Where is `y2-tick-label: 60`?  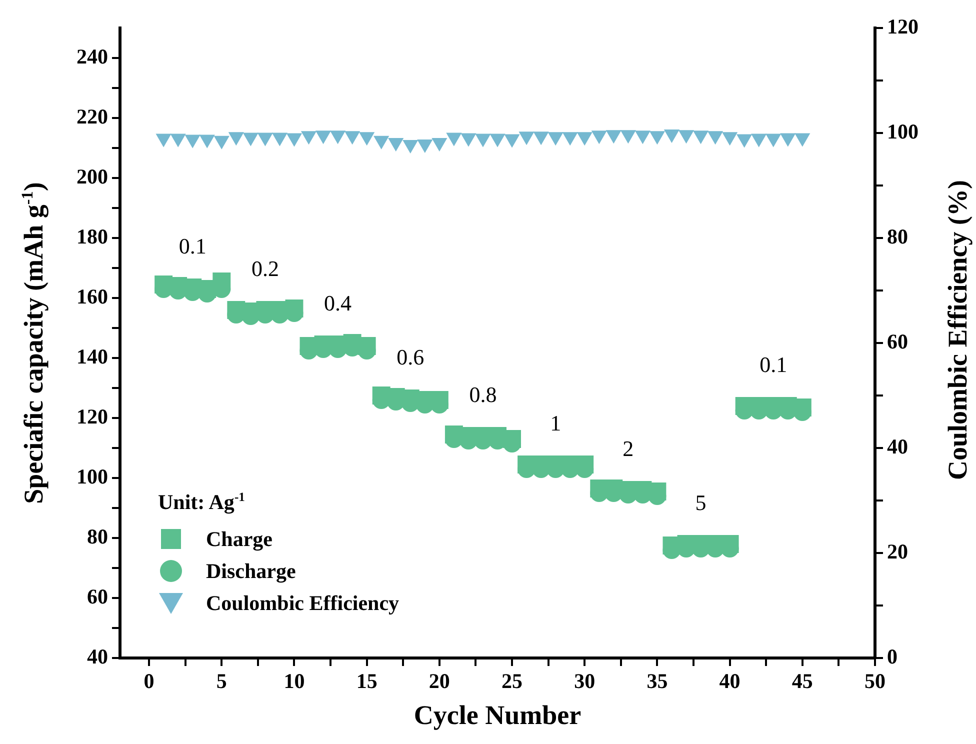 y2-tick-label: 60 is located at coordinates (897, 341).